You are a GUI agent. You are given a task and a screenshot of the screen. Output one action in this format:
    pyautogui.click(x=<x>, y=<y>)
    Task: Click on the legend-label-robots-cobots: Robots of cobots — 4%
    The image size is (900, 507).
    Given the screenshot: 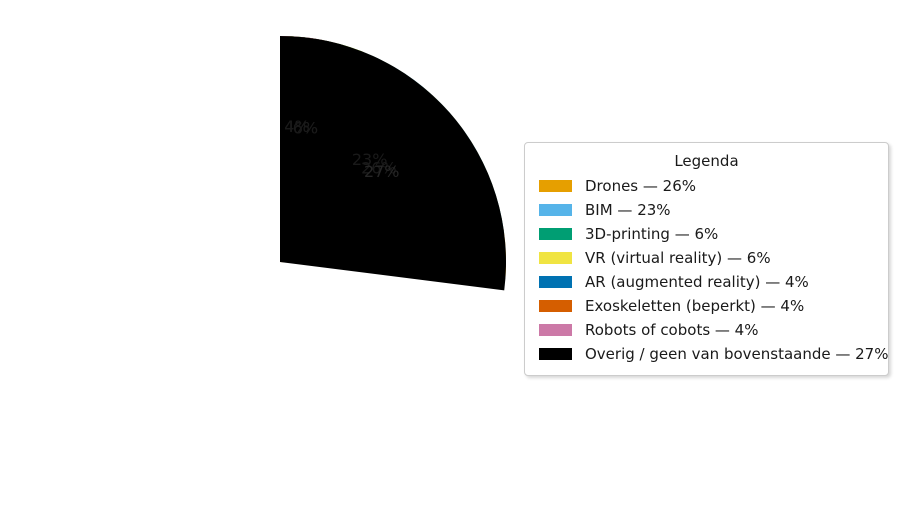 What is the action you would take?
    pyautogui.click(x=672, y=330)
    